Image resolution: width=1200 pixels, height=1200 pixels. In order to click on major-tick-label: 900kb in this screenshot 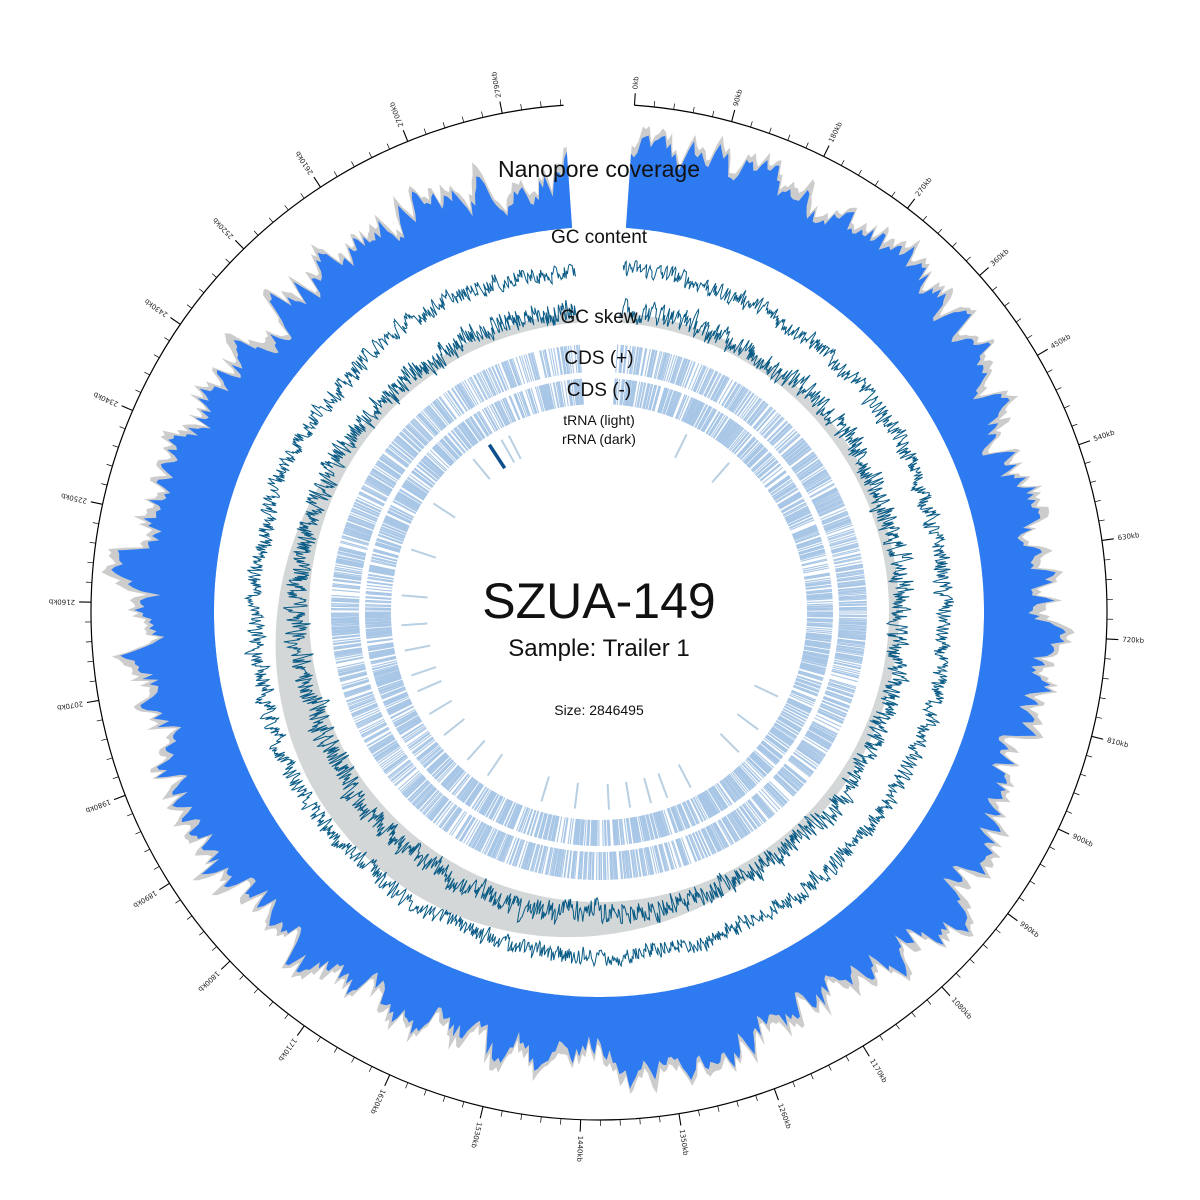, I will do `click(1083, 840)`.